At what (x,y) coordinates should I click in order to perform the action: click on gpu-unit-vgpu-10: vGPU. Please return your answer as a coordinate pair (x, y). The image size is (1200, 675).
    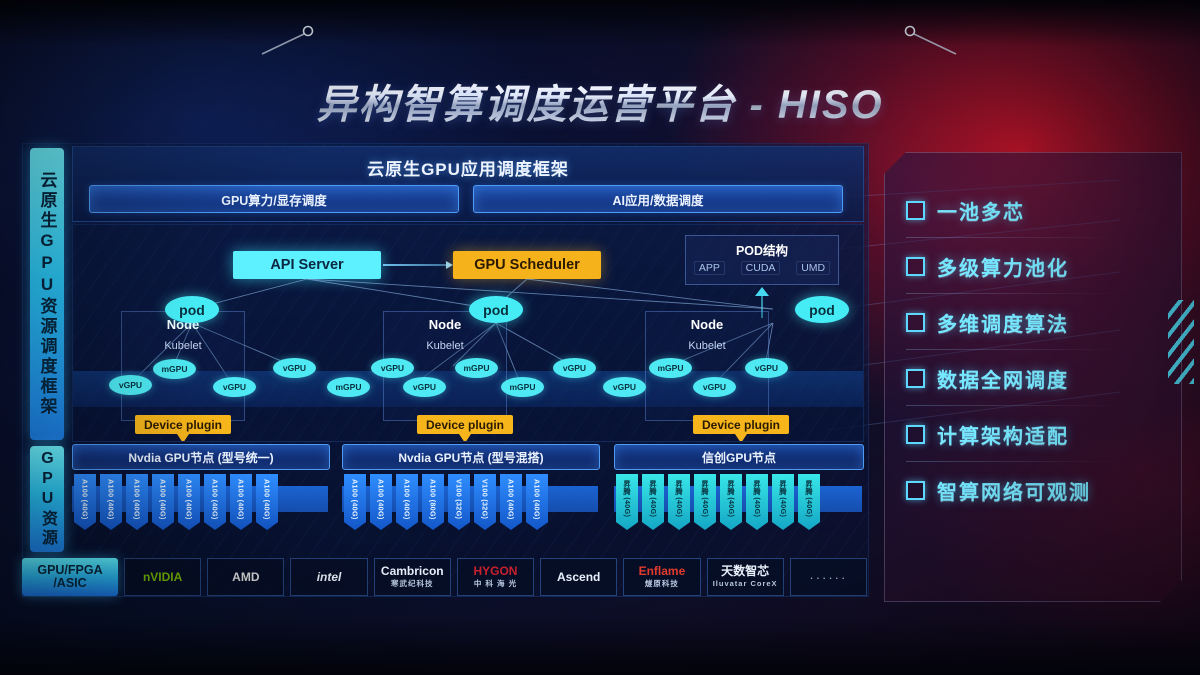
    Looking at the image, I should click on (624, 387).